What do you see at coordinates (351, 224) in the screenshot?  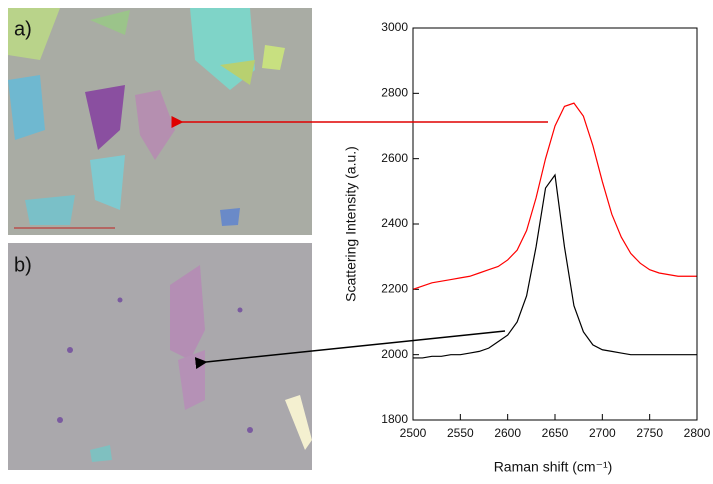 I see `y-axis-label: Scattering Intensity (a.u.)` at bounding box center [351, 224].